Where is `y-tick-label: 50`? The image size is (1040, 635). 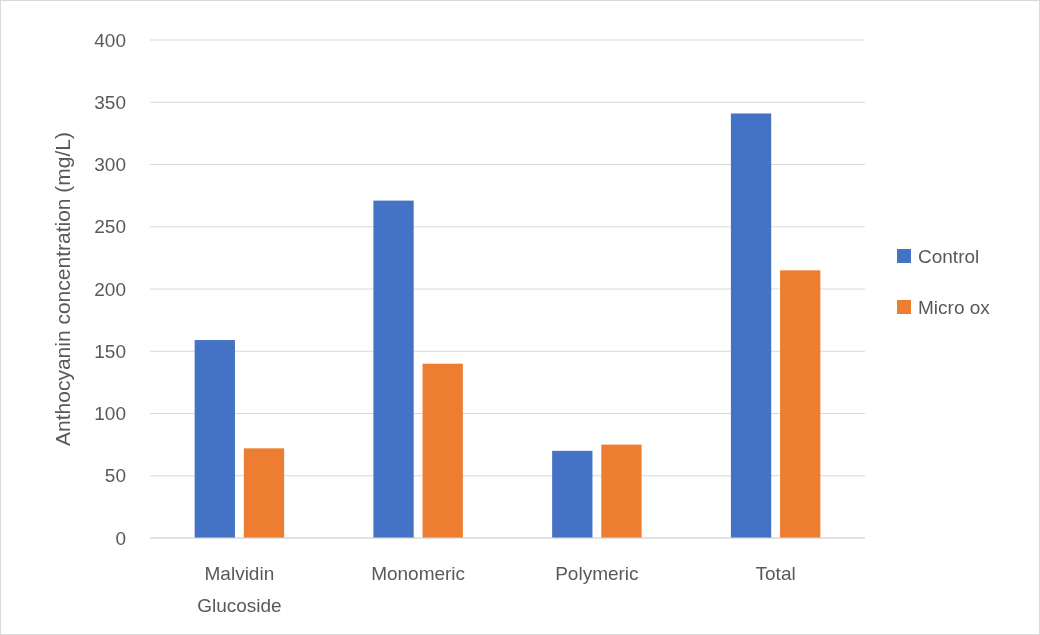 y-tick-label: 50 is located at coordinates (115, 476).